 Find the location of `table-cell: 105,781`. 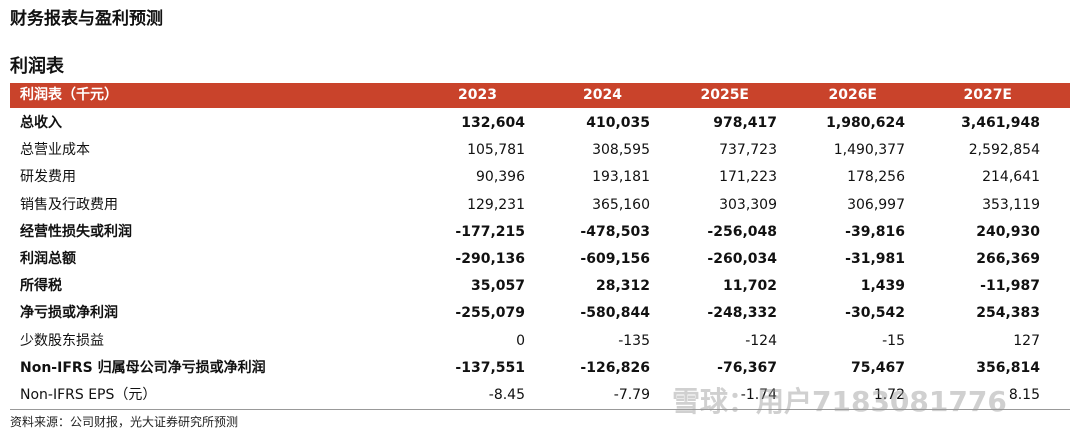

table-cell: 105,781 is located at coordinates (496, 150).